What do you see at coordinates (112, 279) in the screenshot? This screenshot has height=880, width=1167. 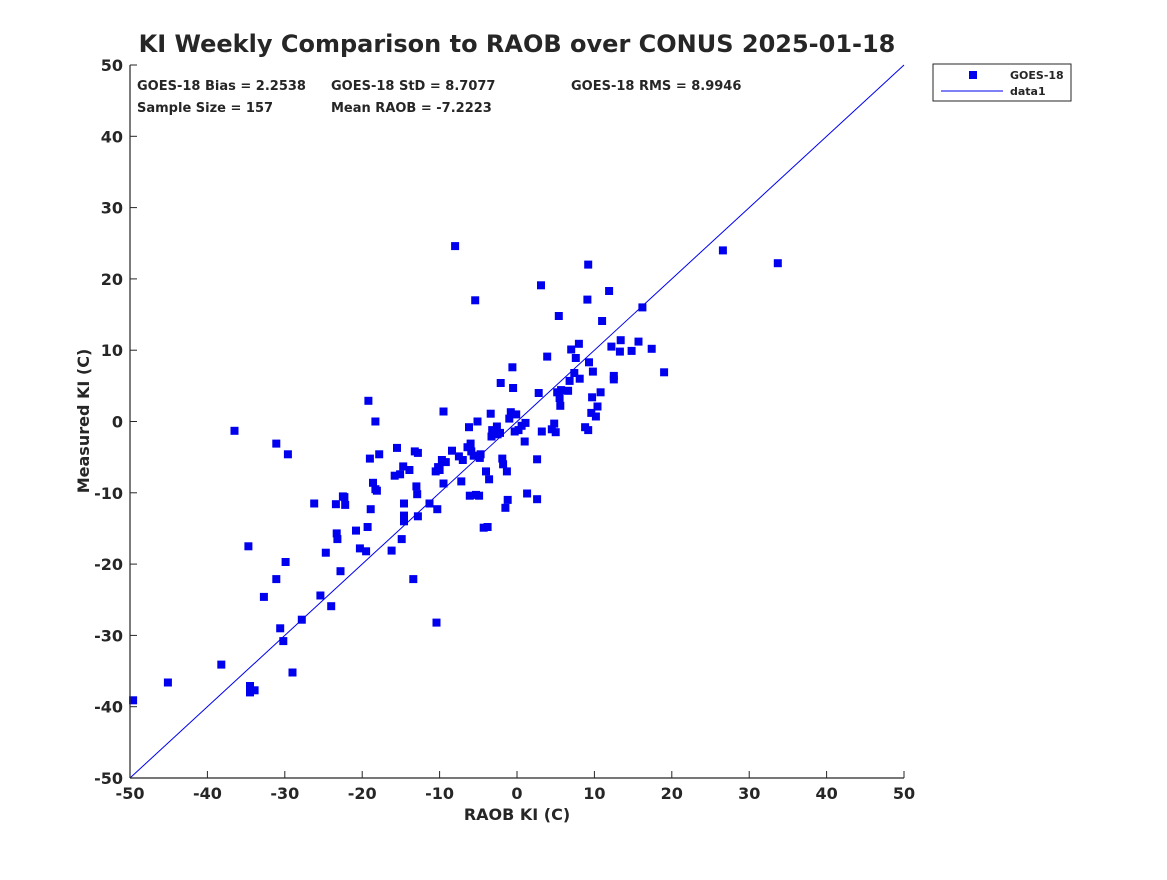 I see `y-tick-label-7: 20` at bounding box center [112, 279].